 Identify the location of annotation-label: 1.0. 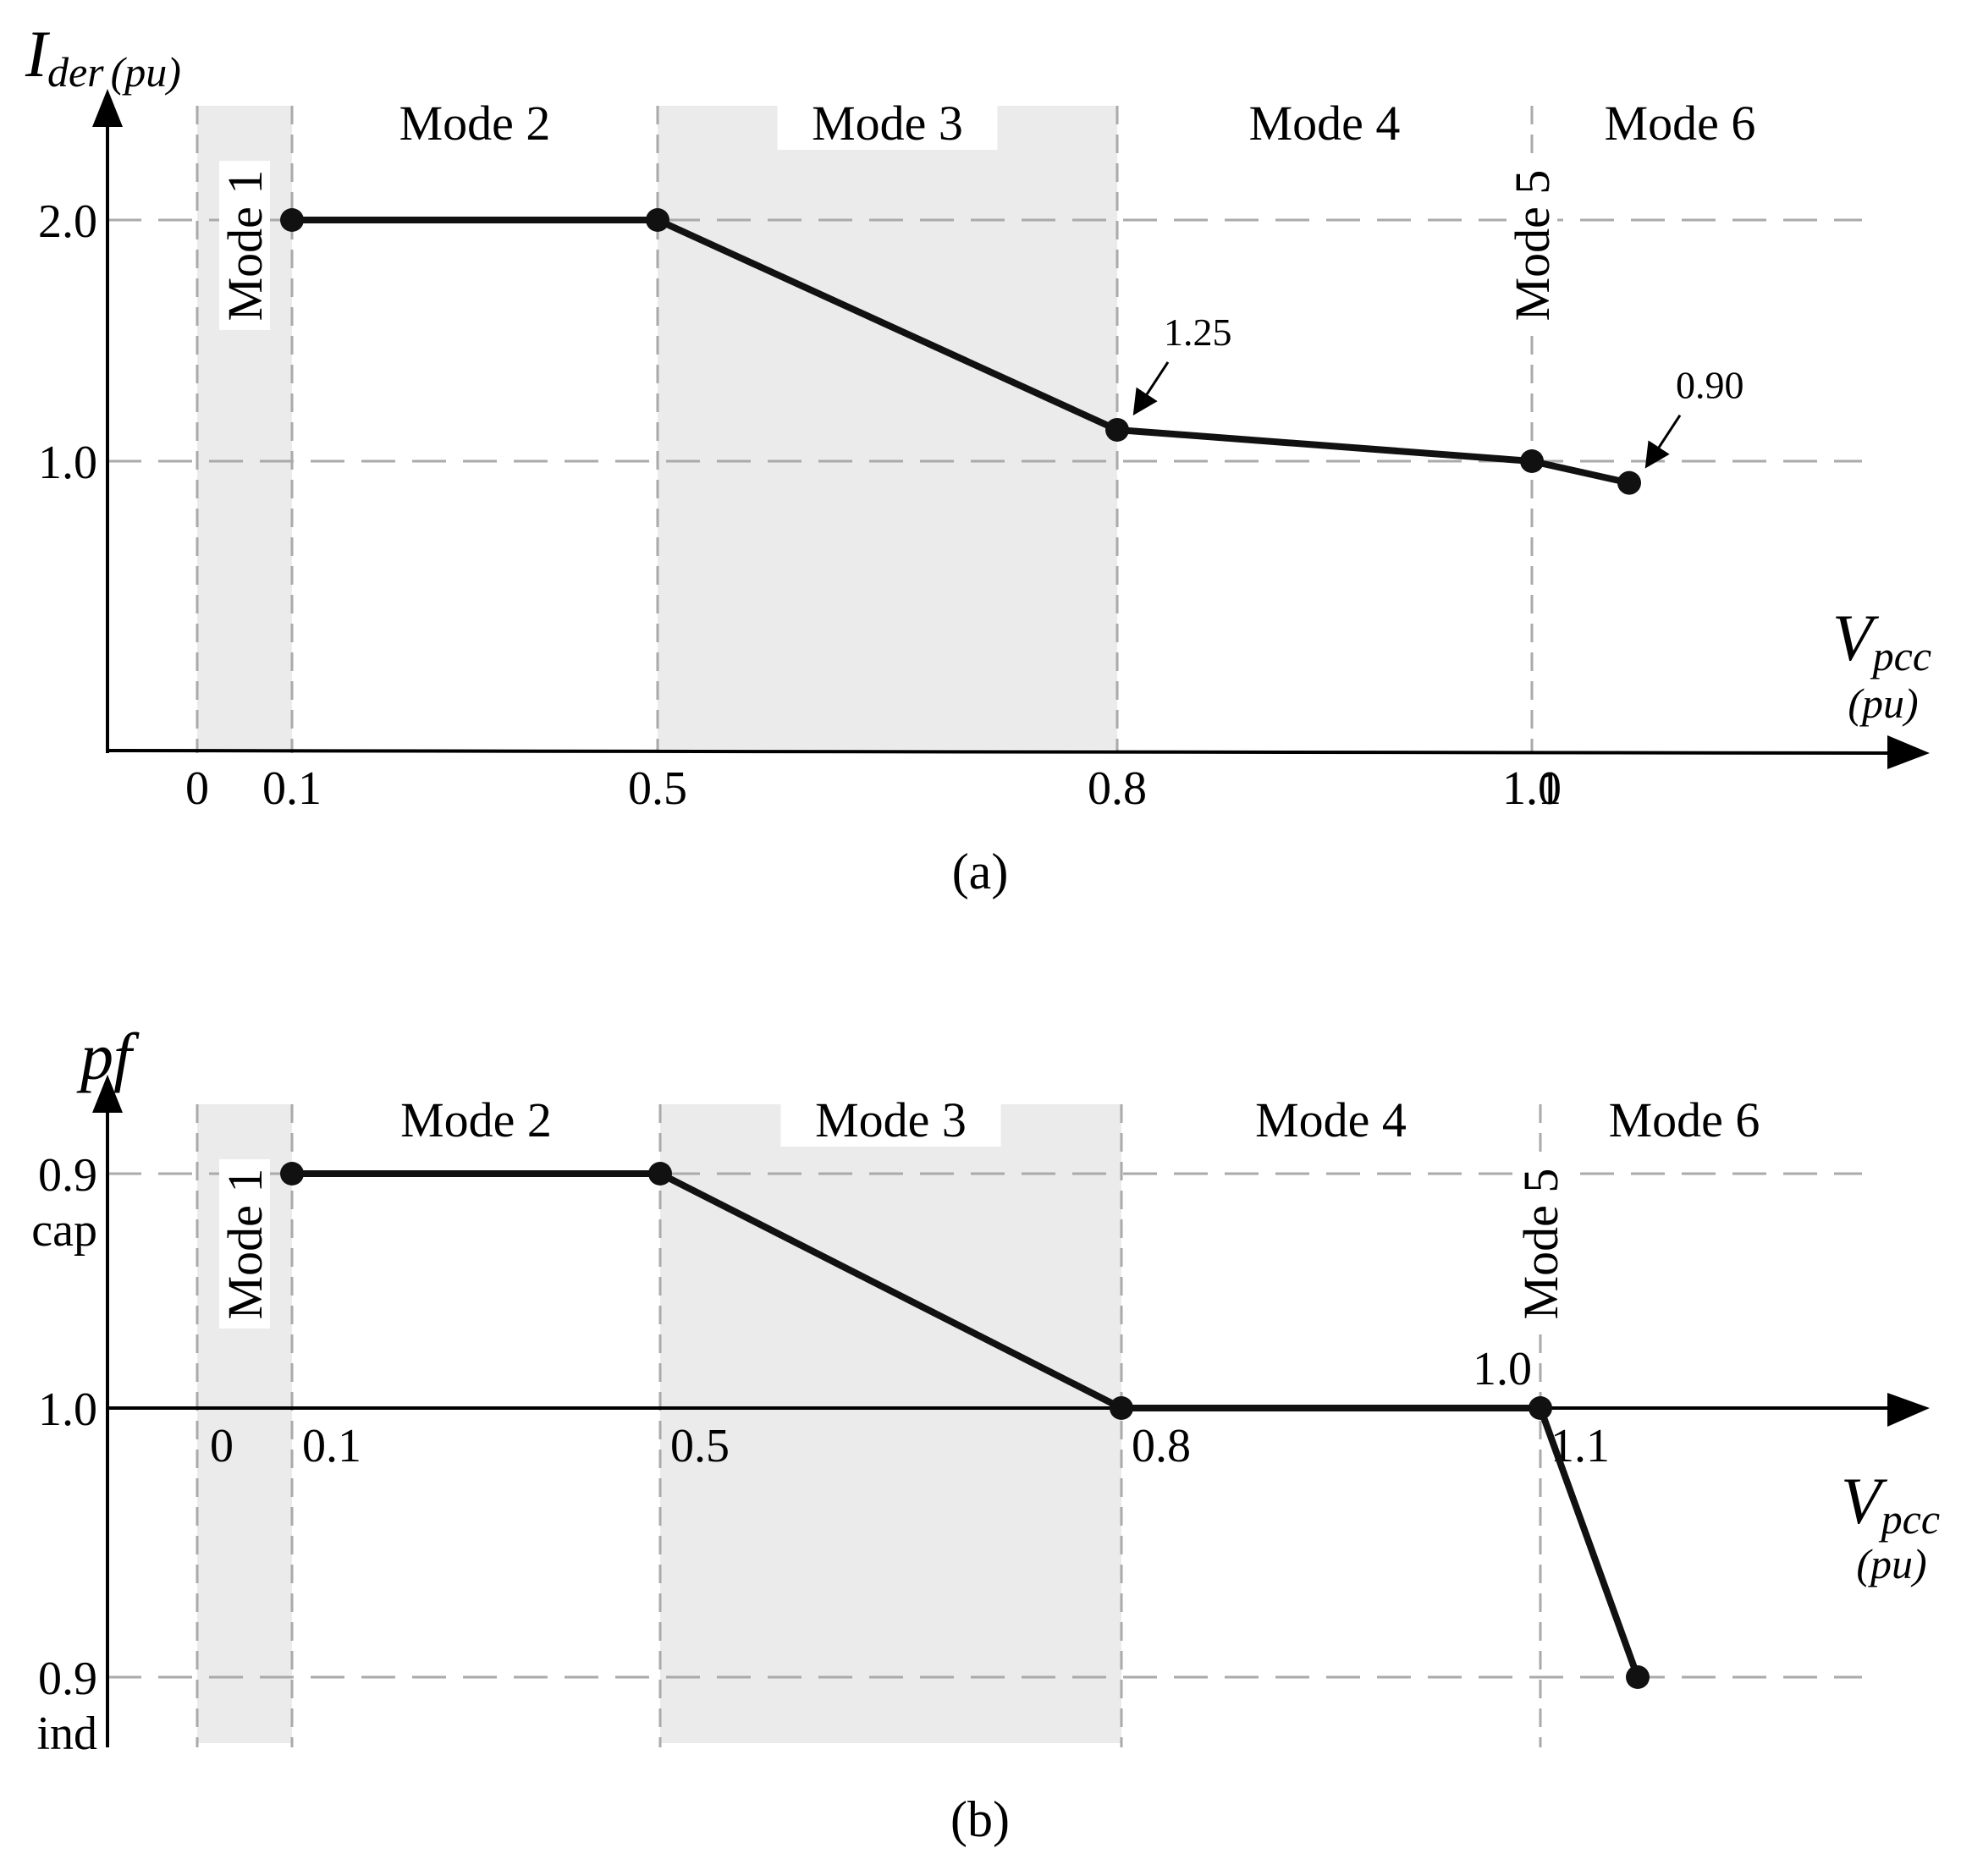
(1502, 1369).